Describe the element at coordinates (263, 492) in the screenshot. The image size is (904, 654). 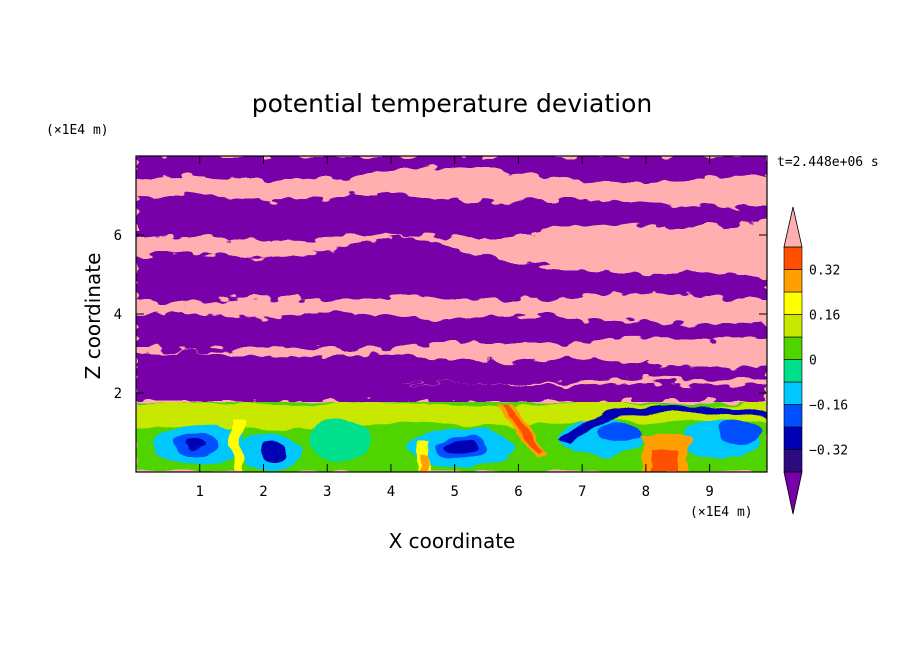
I see `x-tick-label: 2` at that location.